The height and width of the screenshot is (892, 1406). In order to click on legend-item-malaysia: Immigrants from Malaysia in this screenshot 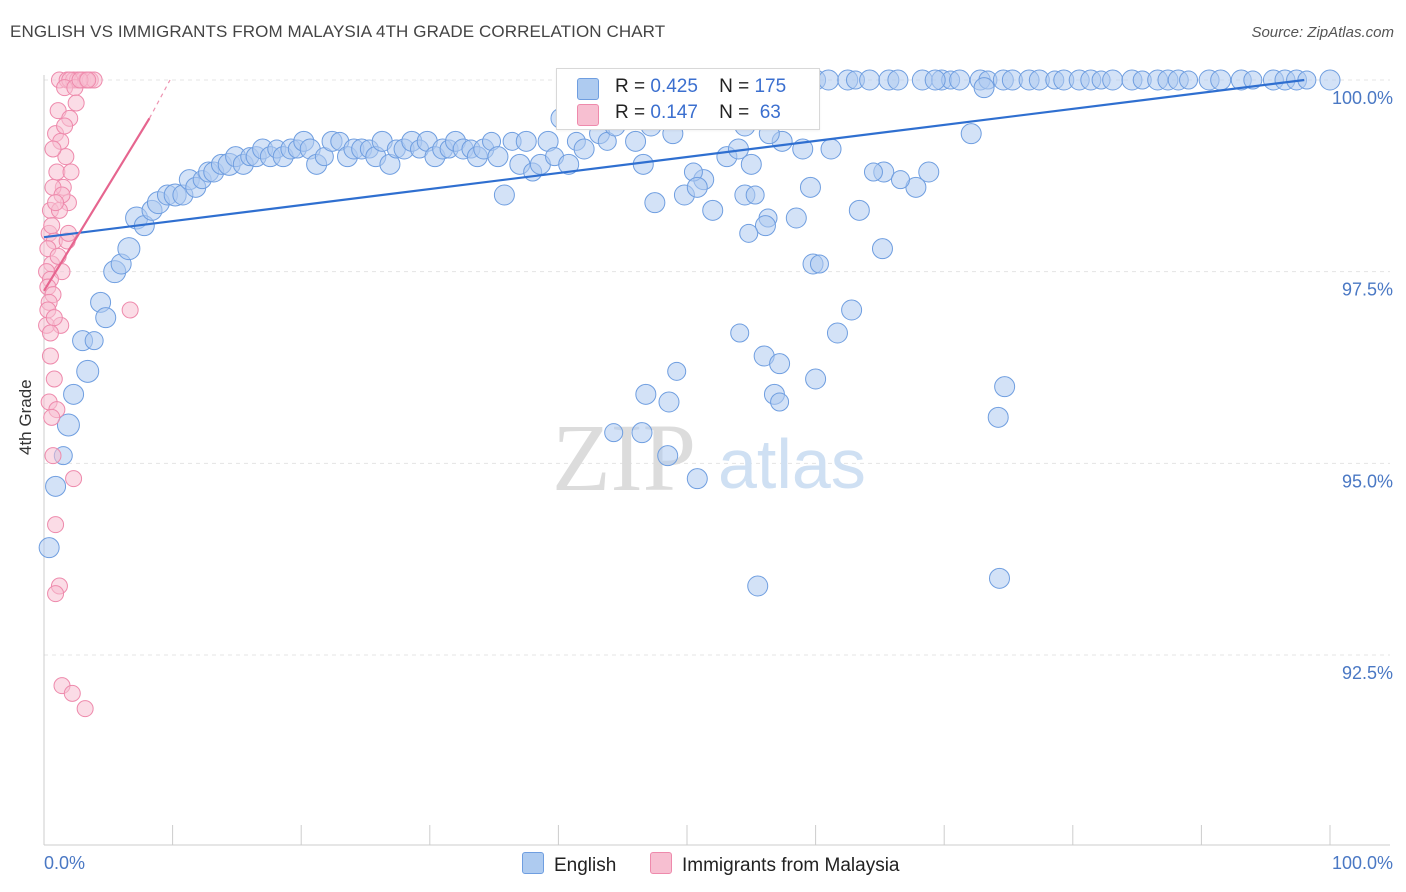, I will do `click(775, 864)`.